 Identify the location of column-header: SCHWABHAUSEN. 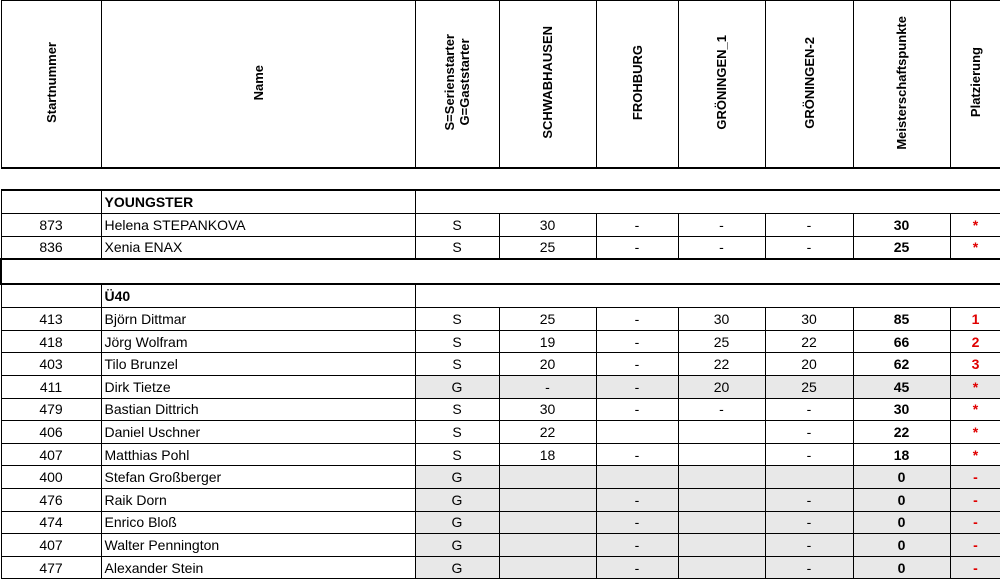
(547, 84).